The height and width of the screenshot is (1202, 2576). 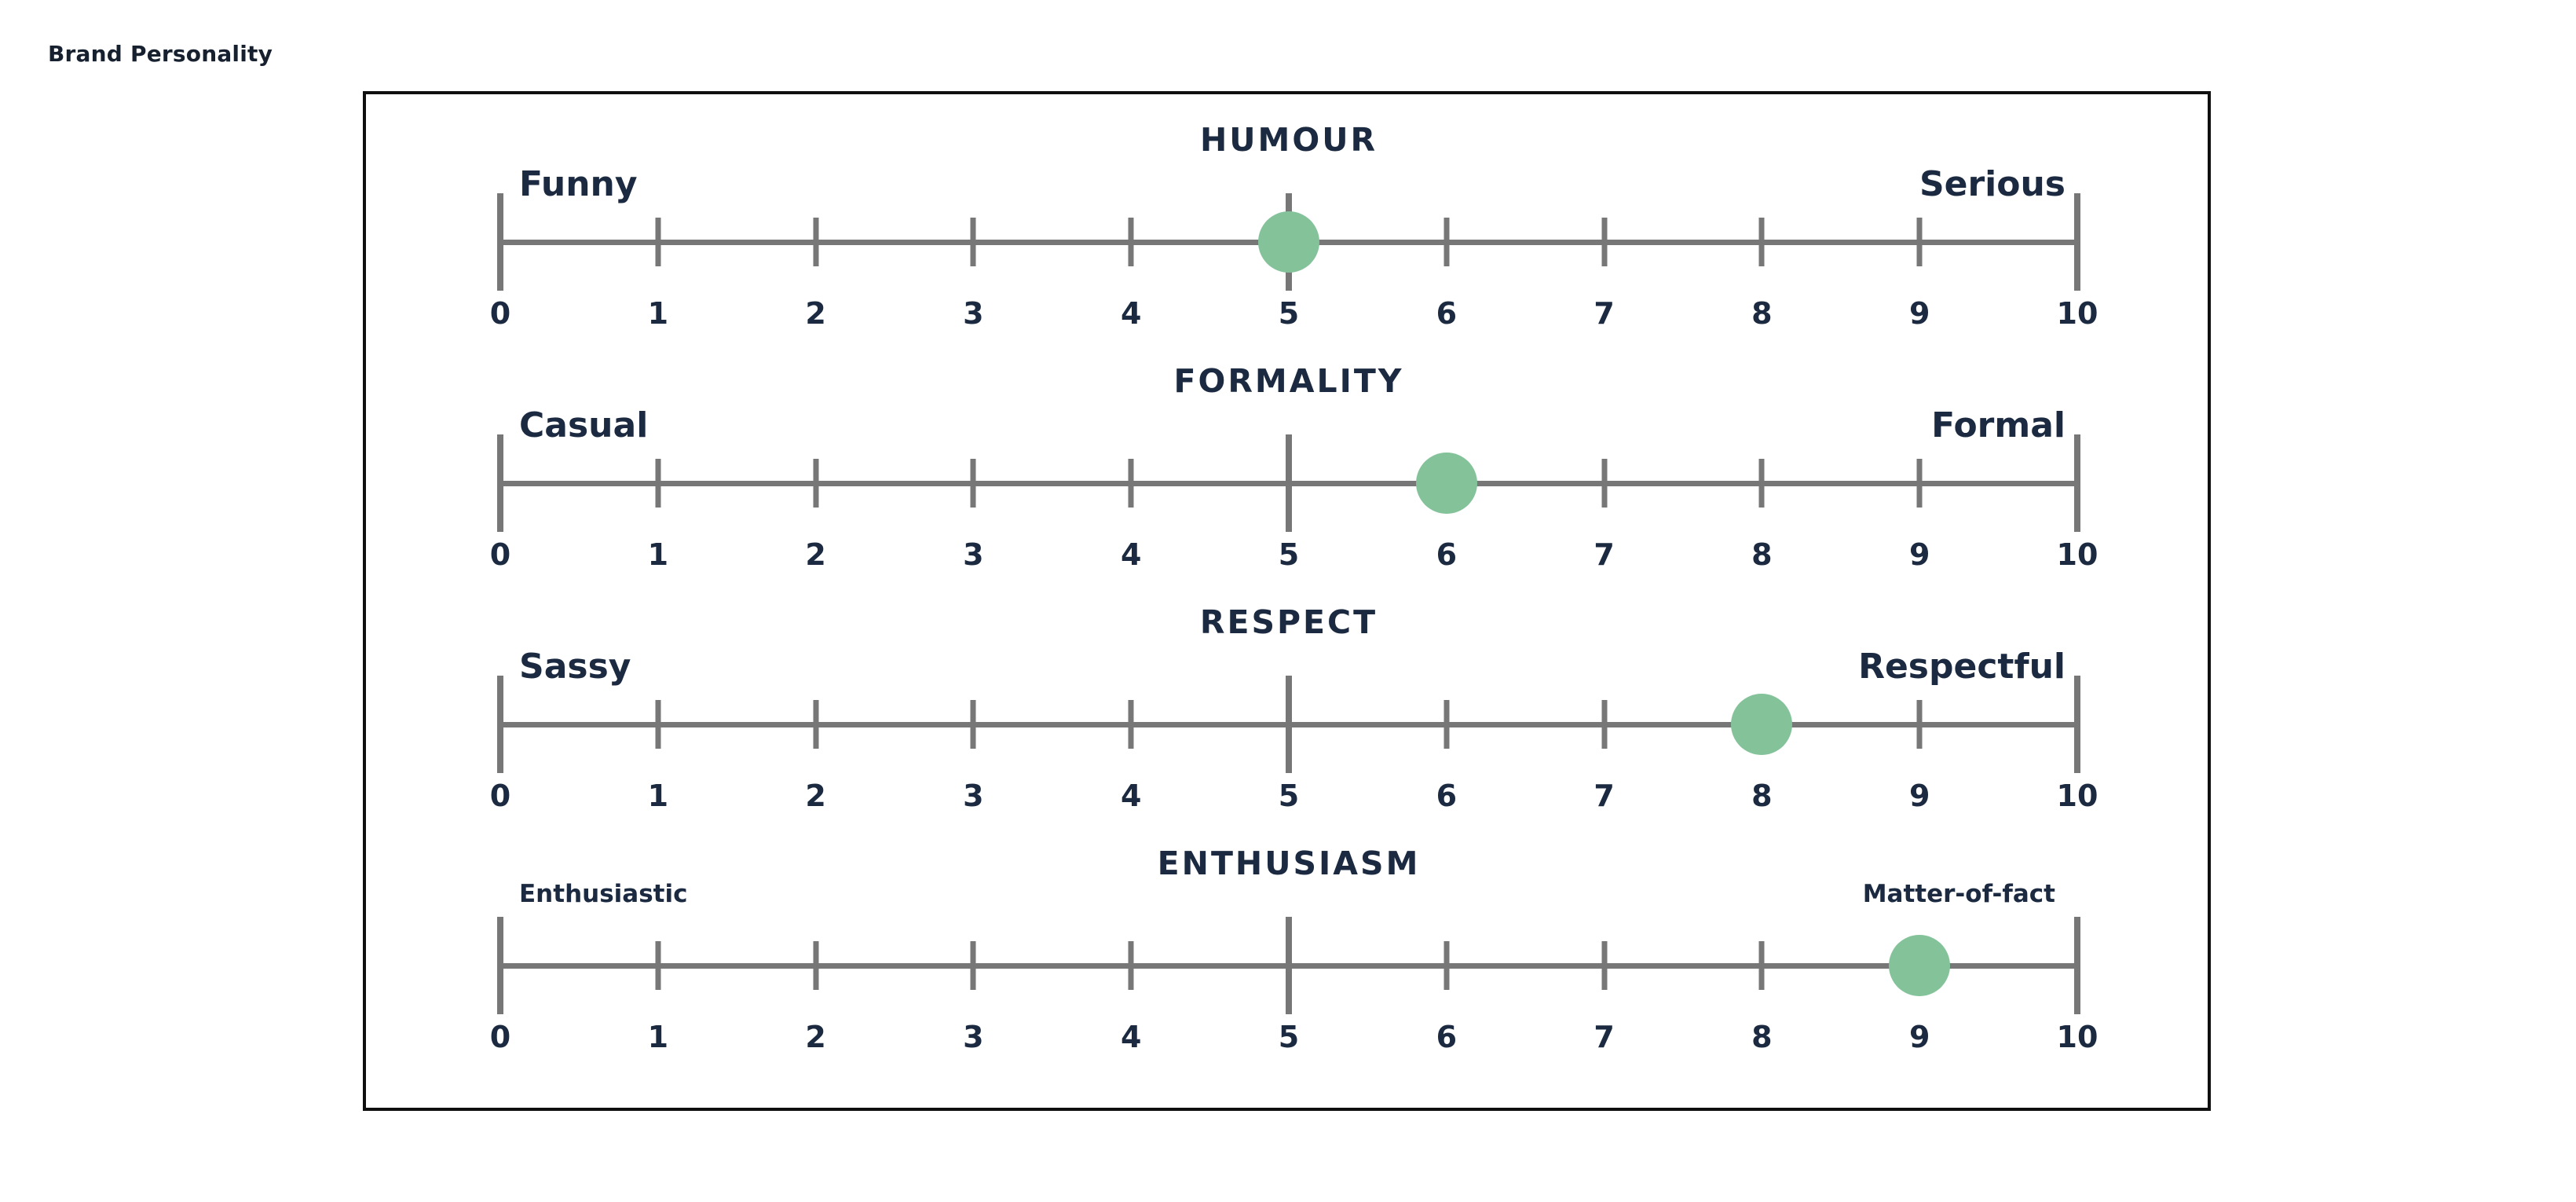 I want to click on scale-left-label: Enthusiastic, so click(x=603, y=894).